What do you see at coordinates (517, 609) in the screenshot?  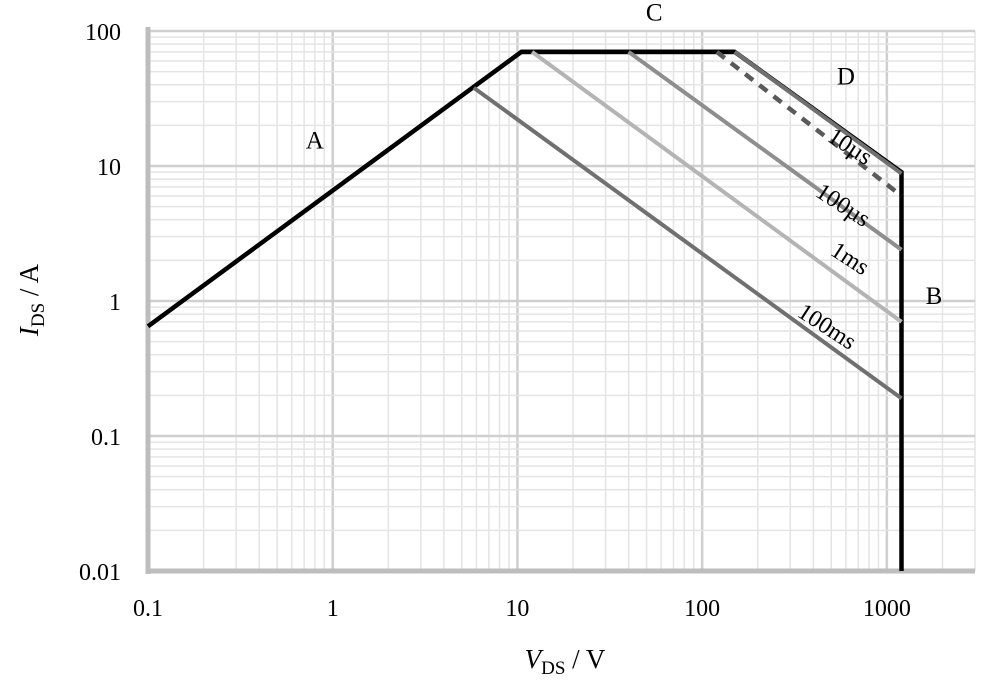 I see `x-tick-label: 10` at bounding box center [517, 609].